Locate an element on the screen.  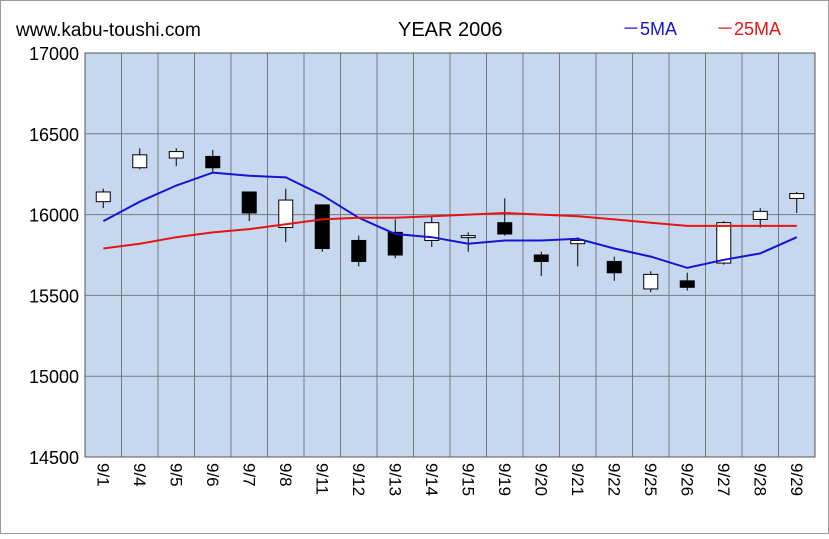
x-tick-label: 9/7 is located at coordinates (248, 475).